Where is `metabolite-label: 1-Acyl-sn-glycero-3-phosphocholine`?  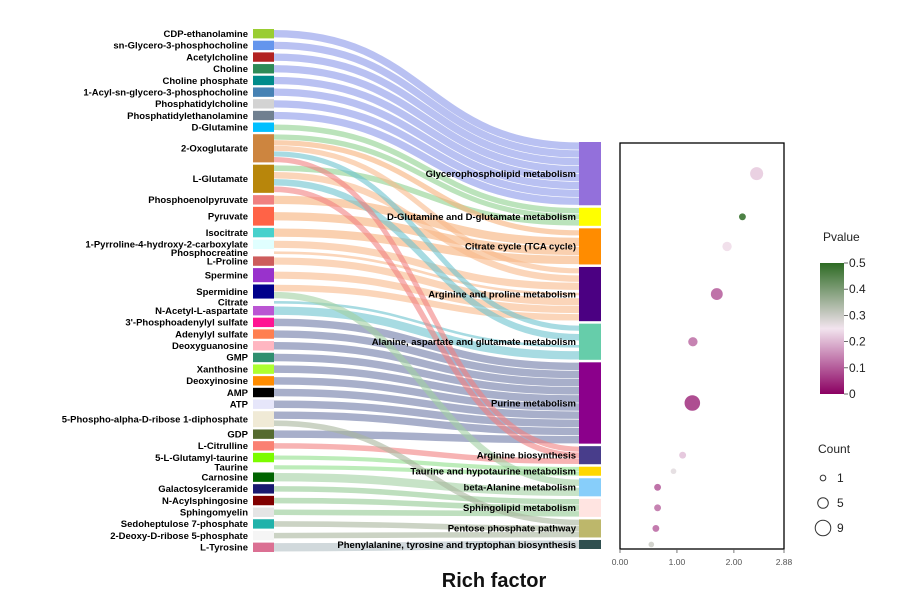
metabolite-label: 1-Acyl-sn-glycero-3-phosphocholine is located at coordinates (165, 92).